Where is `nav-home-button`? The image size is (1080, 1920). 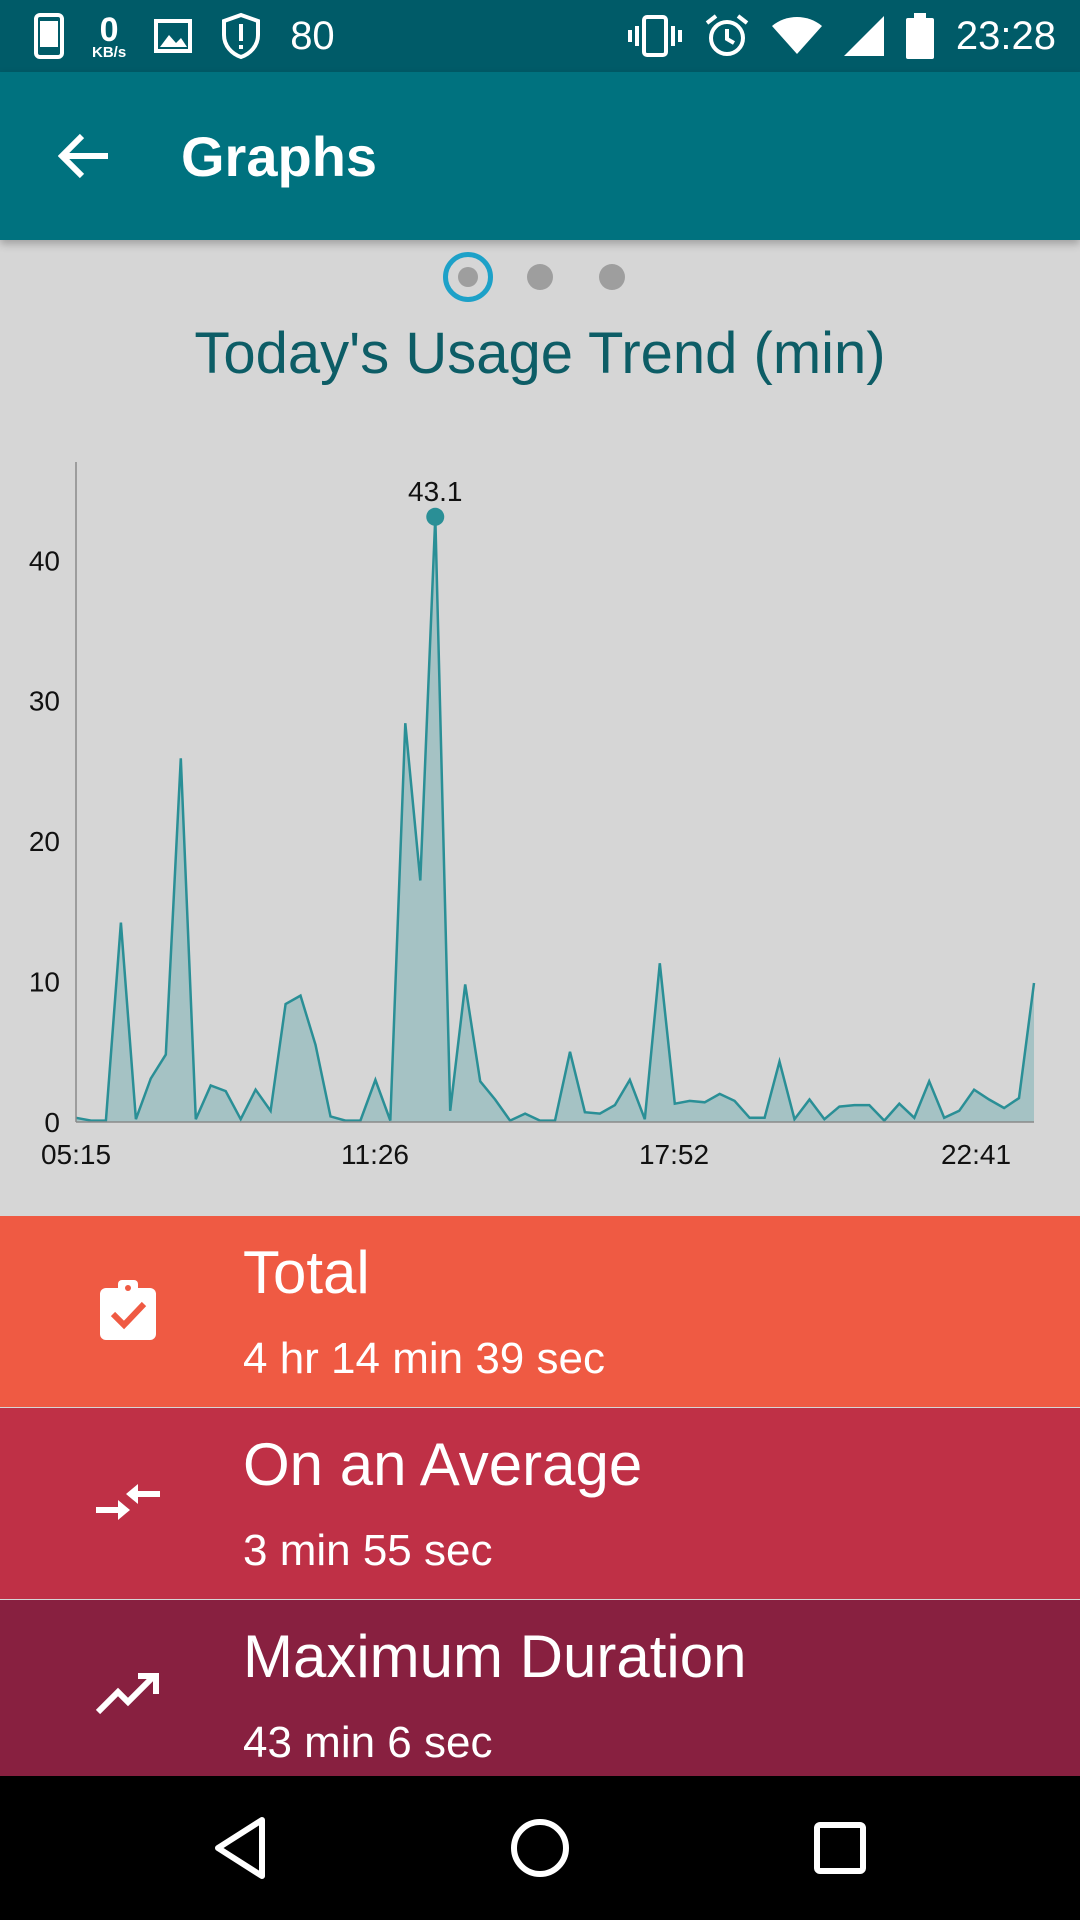
nav-home-button is located at coordinates (540, 1848).